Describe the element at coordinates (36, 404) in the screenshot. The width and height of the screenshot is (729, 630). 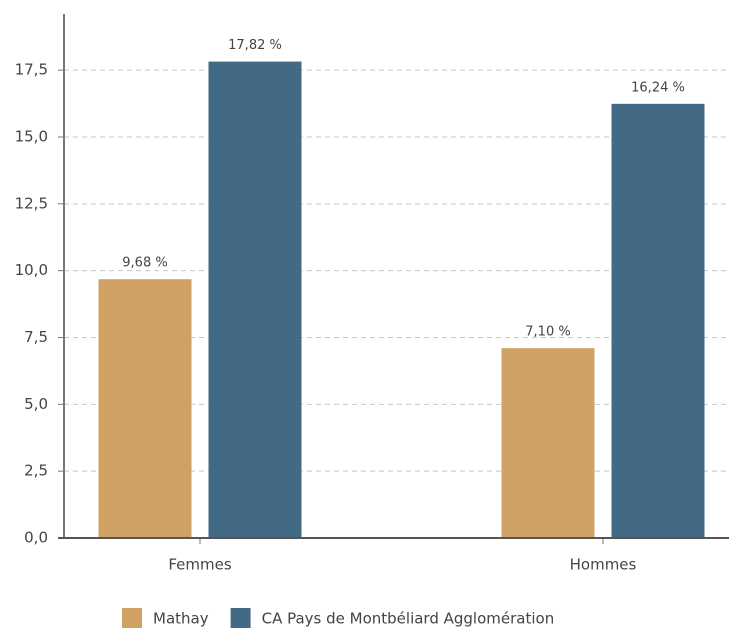
I see `y-tick-label: 5,0` at that location.